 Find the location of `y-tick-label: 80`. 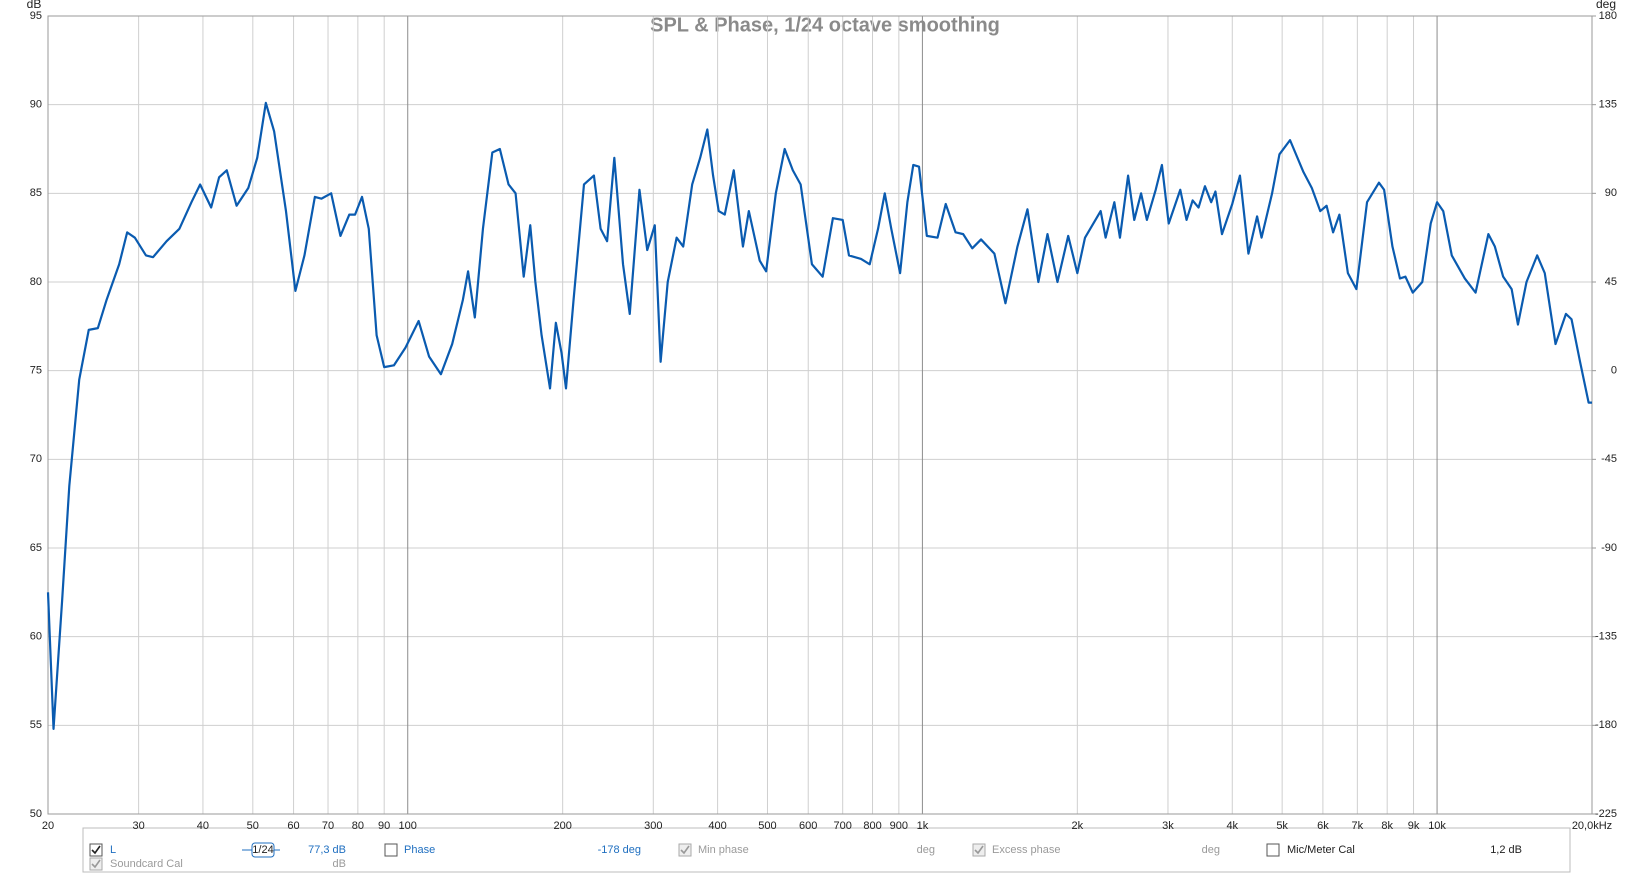

y-tick-label: 80 is located at coordinates (36, 282).